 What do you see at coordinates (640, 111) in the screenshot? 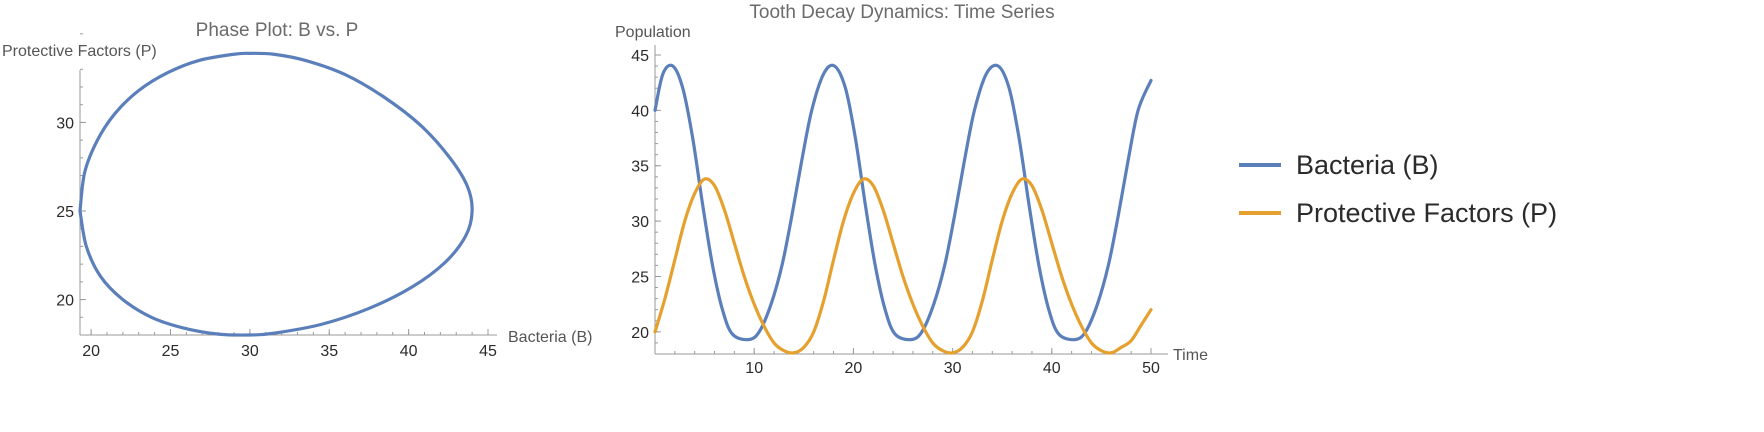
I see `time-series-y-tick-label: 40` at bounding box center [640, 111].